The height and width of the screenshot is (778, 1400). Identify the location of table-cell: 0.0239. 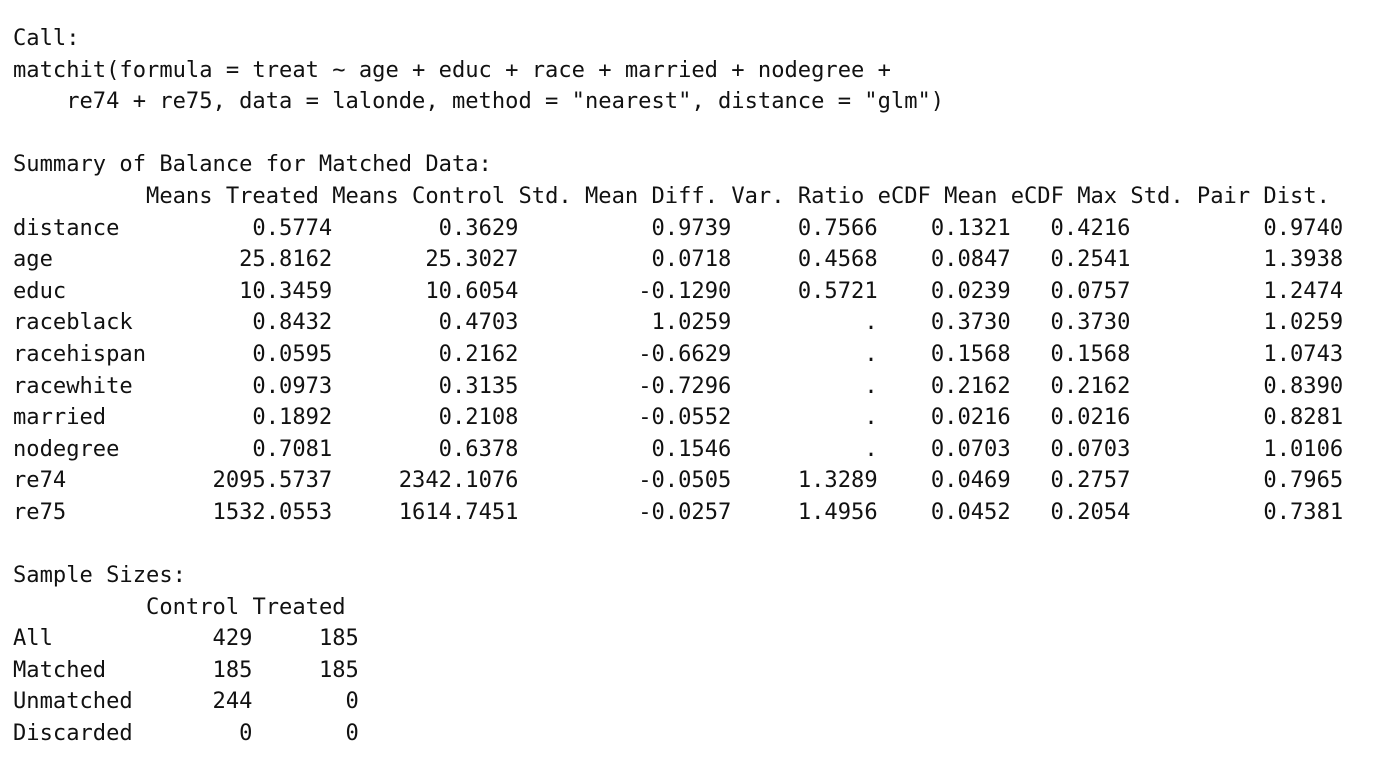
(944, 290).